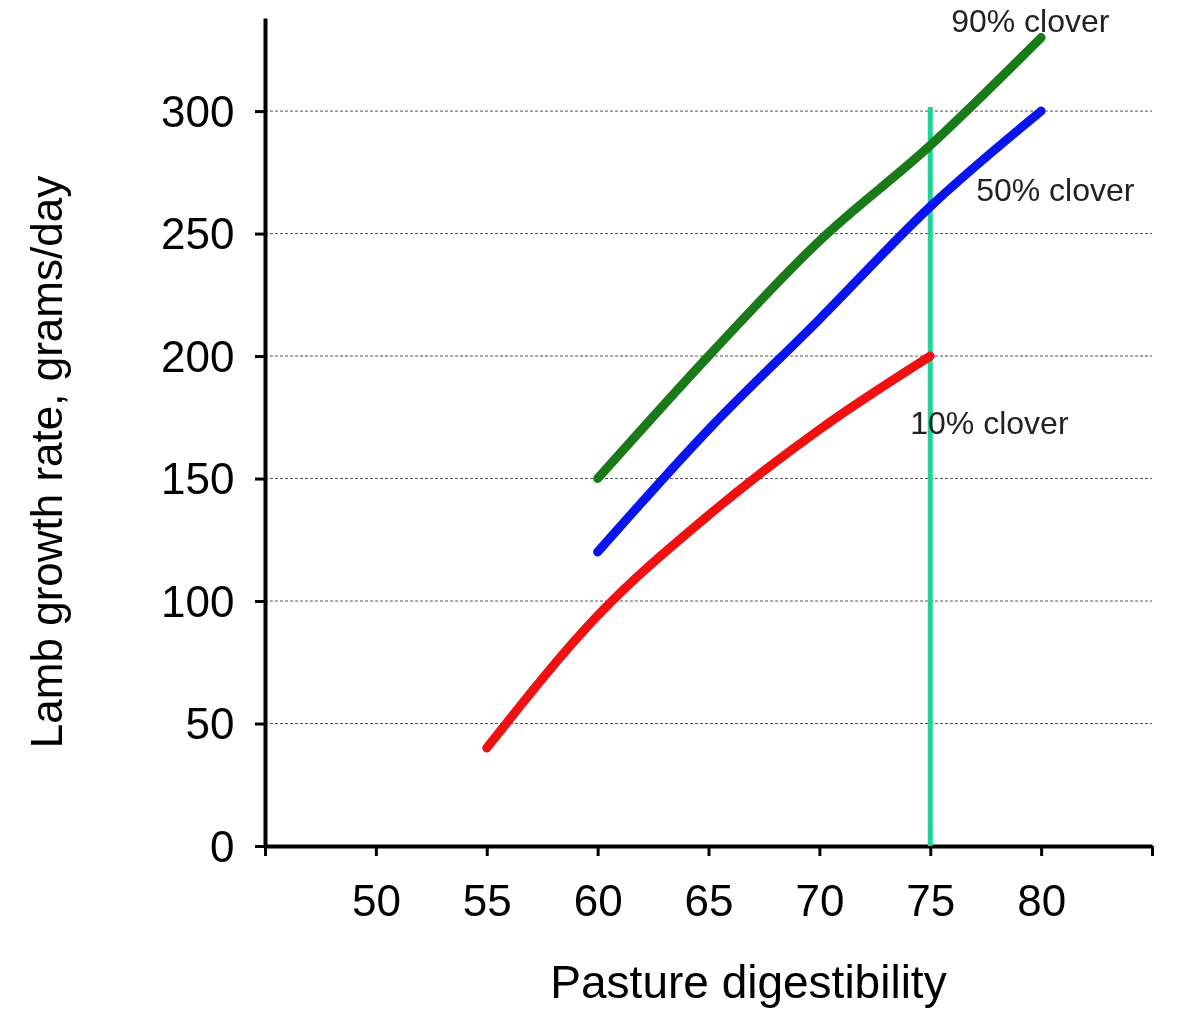 The image size is (1182, 1009). Describe the element at coordinates (197, 601) in the screenshot. I see `y-tick-label: 100` at that location.